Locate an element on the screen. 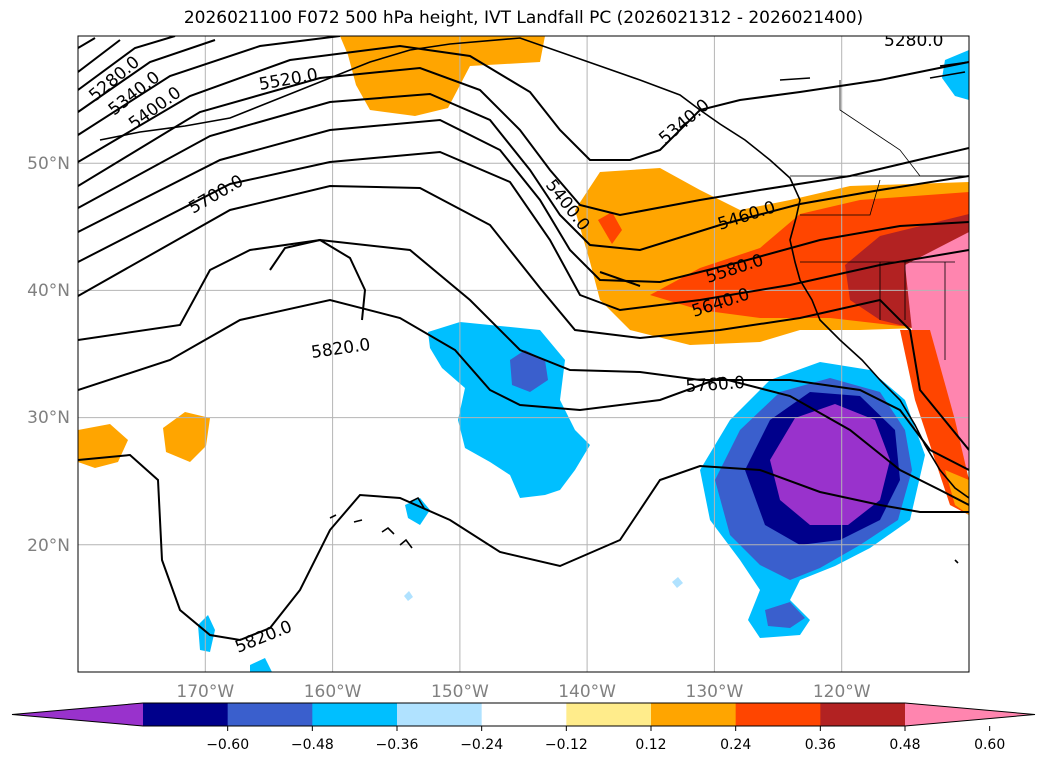 This screenshot has width=1047, height=765. contour-5280b is located at coordinates (99, 56).